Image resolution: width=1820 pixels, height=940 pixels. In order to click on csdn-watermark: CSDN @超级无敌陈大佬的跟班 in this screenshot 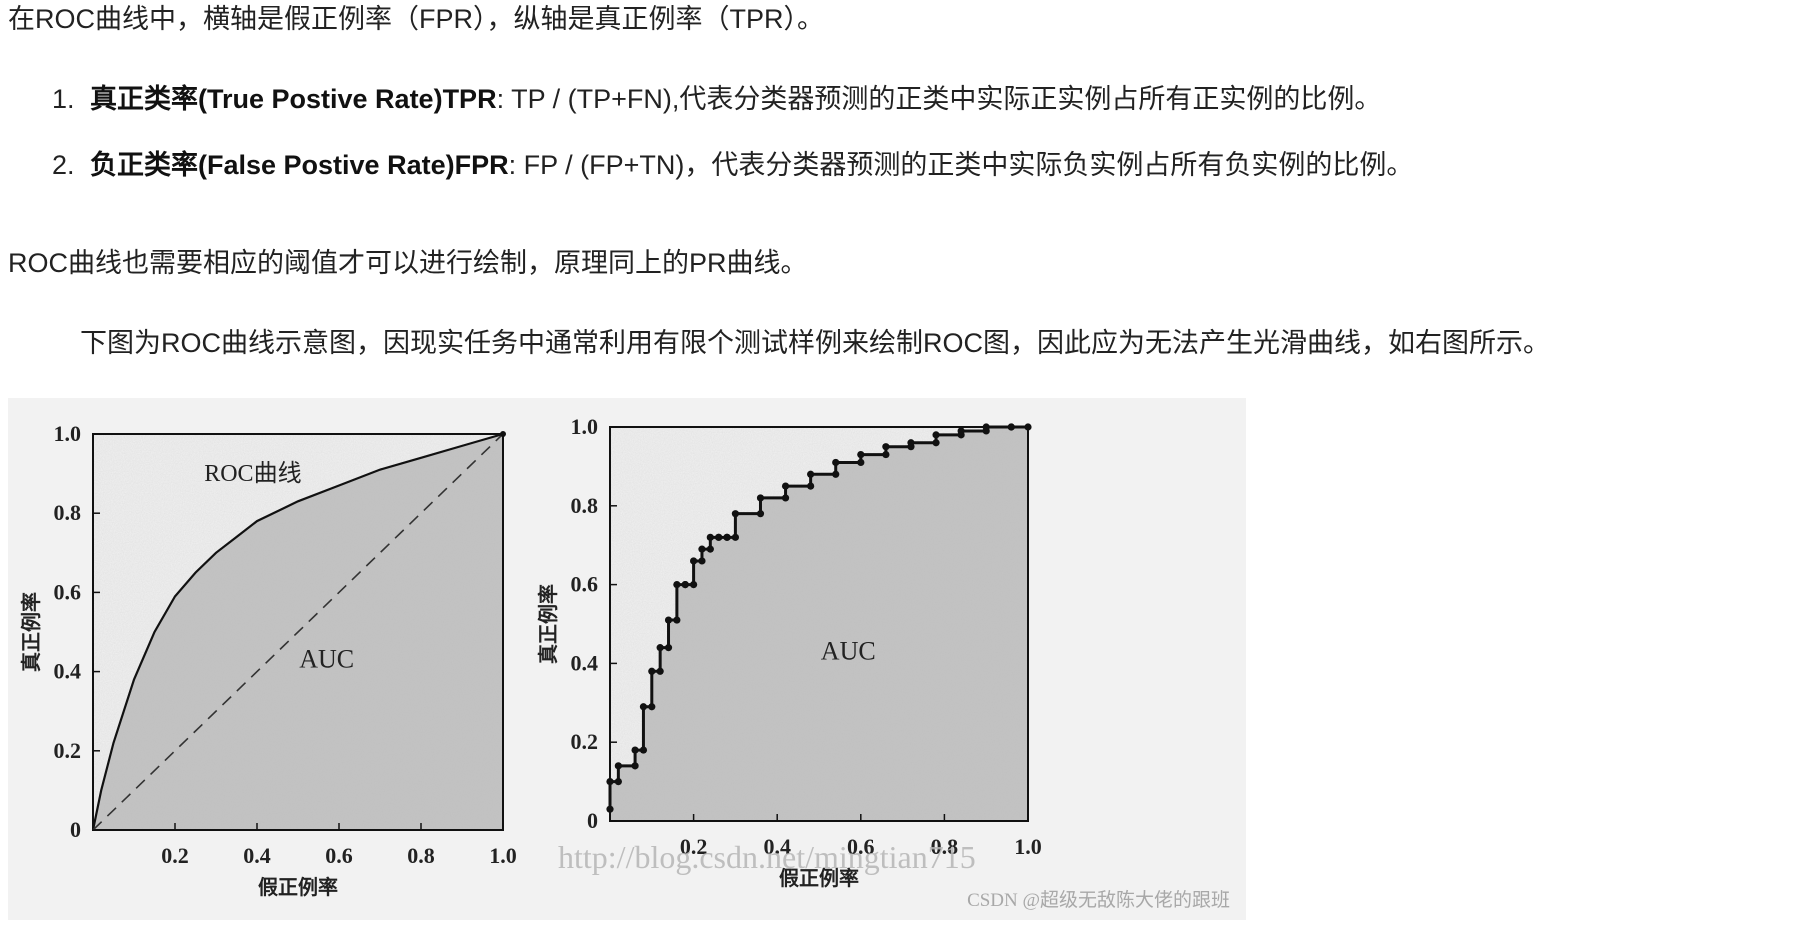, I will do `click(1098, 900)`.